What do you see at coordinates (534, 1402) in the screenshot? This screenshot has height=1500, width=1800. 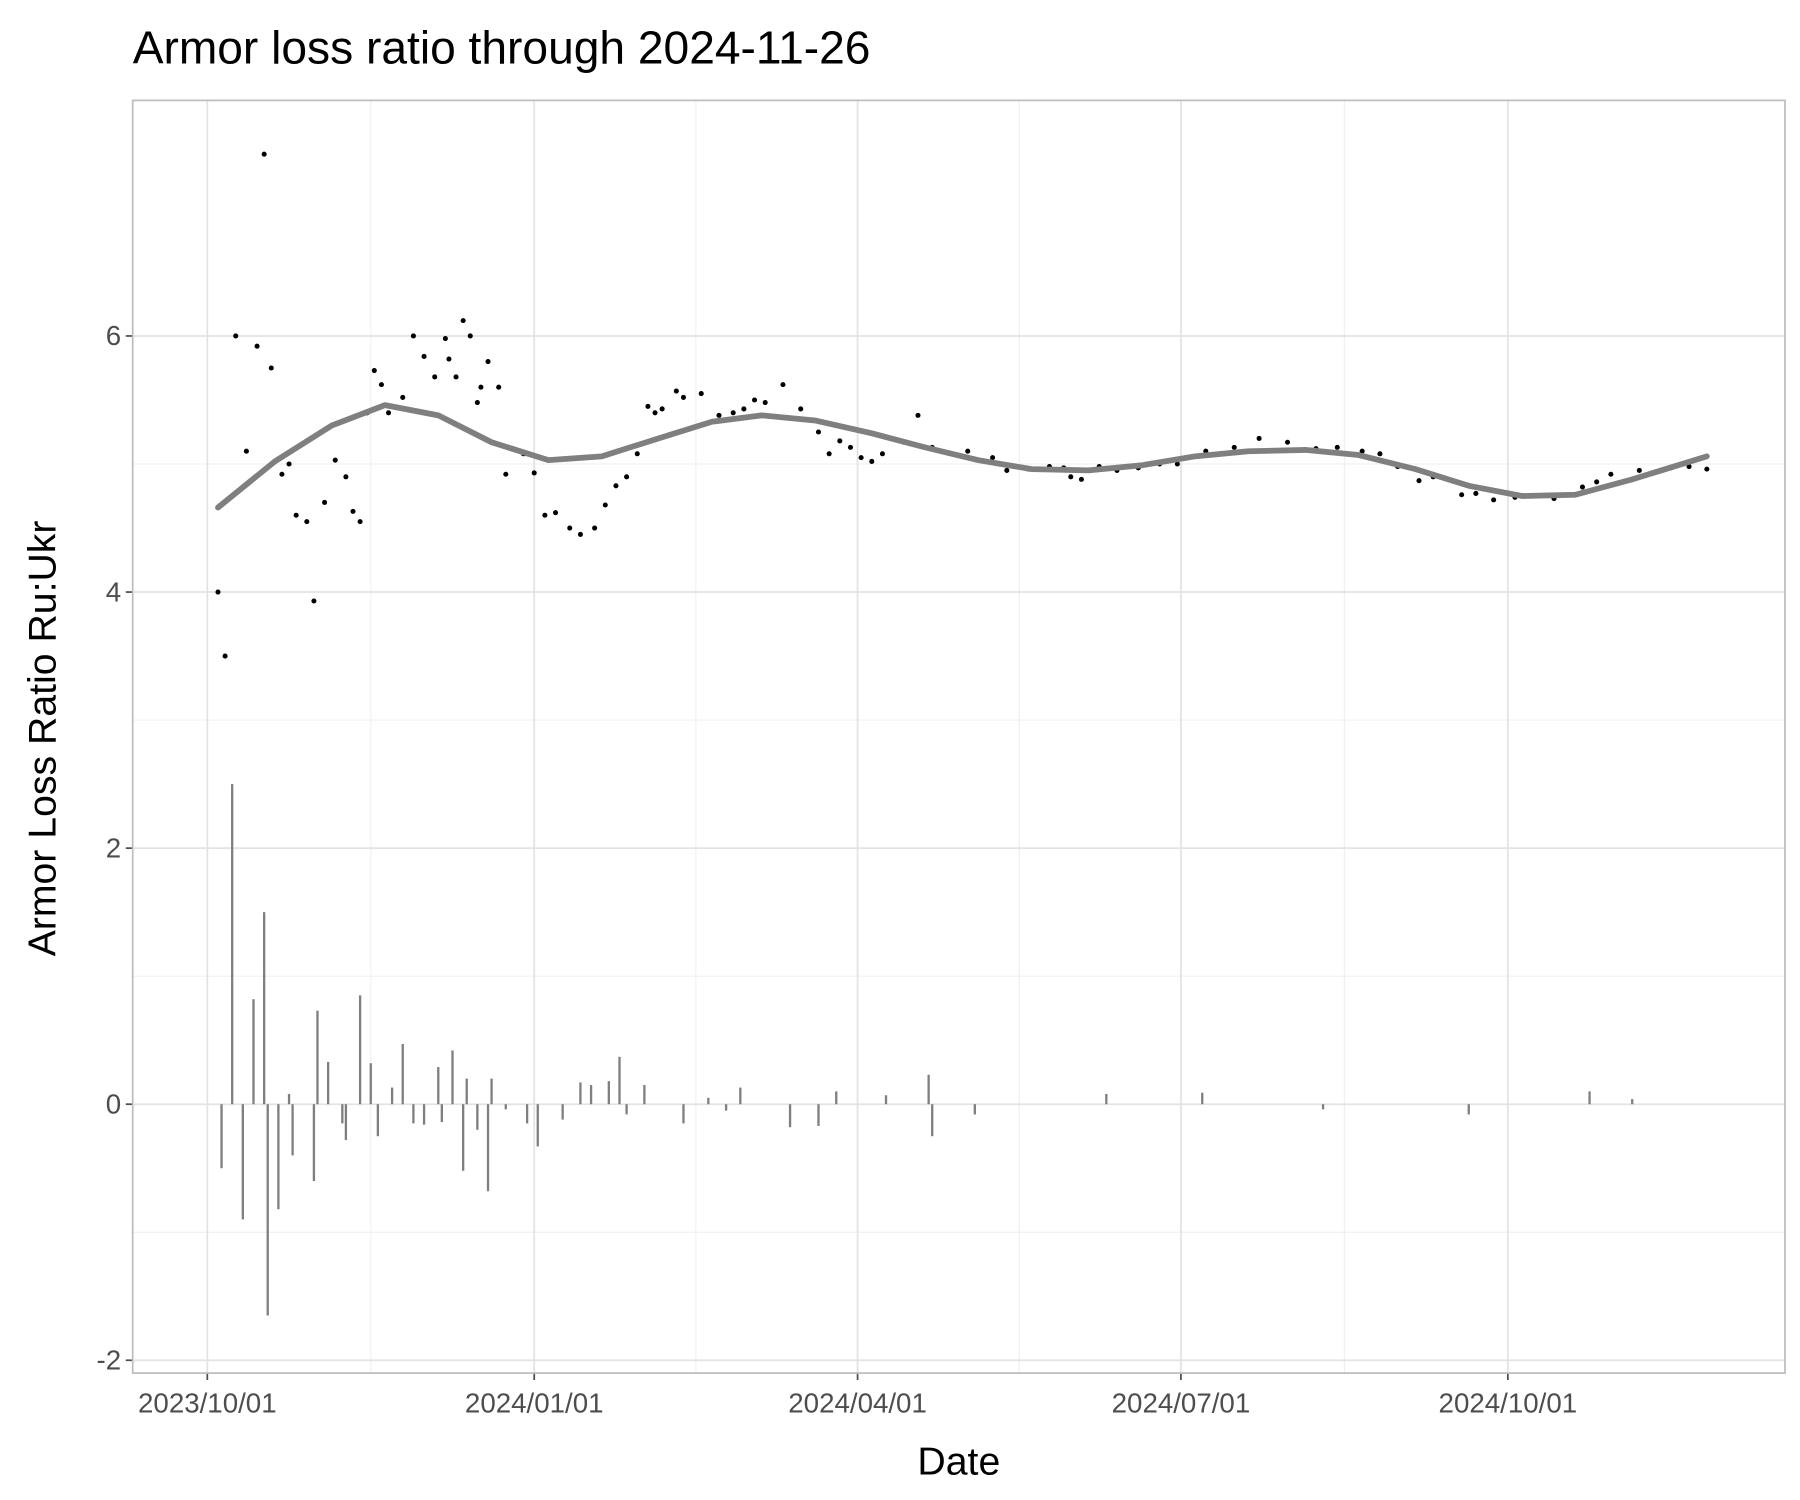 I see `x-tick-label: 2024/01/01` at bounding box center [534, 1402].